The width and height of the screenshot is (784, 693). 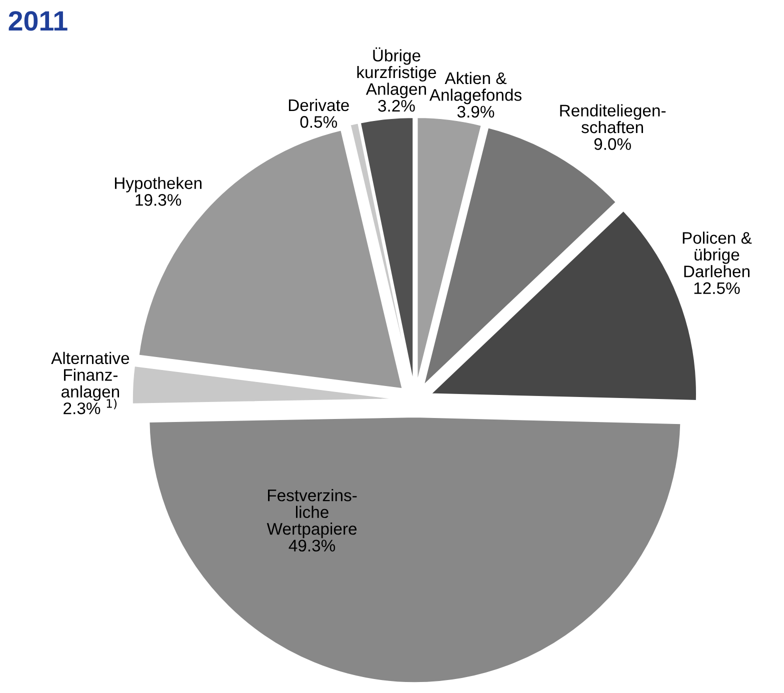 I want to click on slice-label: Policen & übrige Darlehen, so click(x=717, y=255).